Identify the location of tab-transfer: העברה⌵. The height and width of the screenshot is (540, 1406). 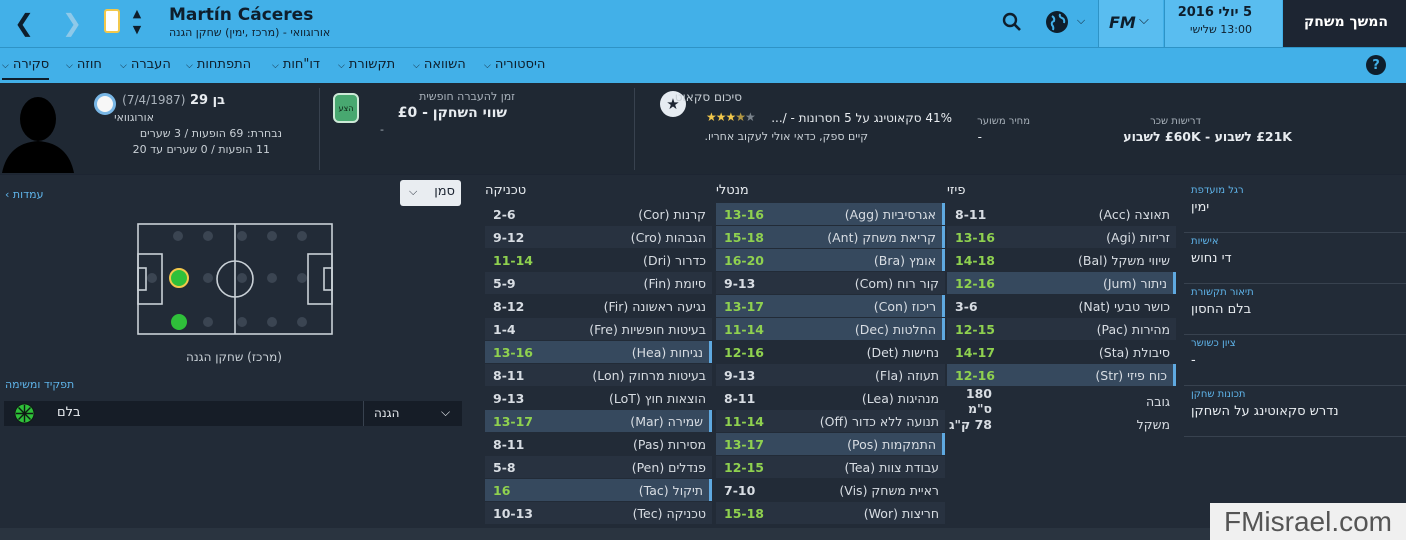
(145, 64).